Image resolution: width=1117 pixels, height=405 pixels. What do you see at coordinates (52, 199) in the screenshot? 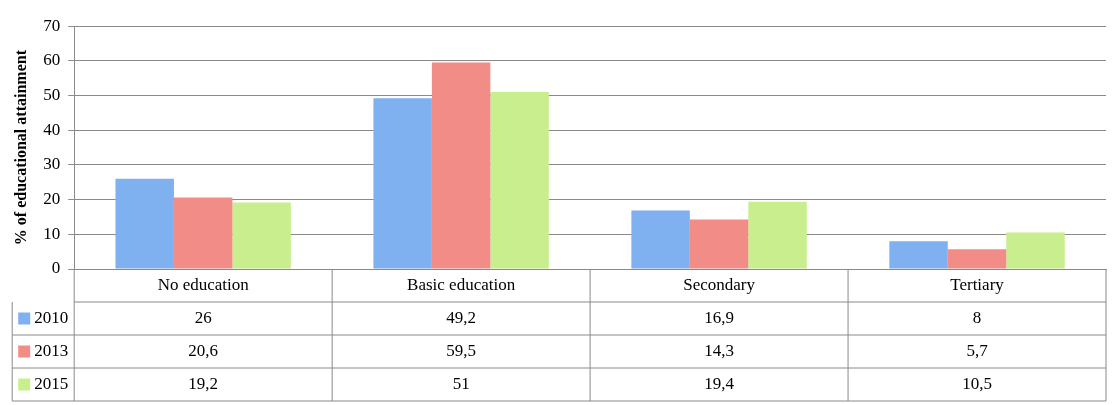
I see `y-tick-label: 20` at bounding box center [52, 199].